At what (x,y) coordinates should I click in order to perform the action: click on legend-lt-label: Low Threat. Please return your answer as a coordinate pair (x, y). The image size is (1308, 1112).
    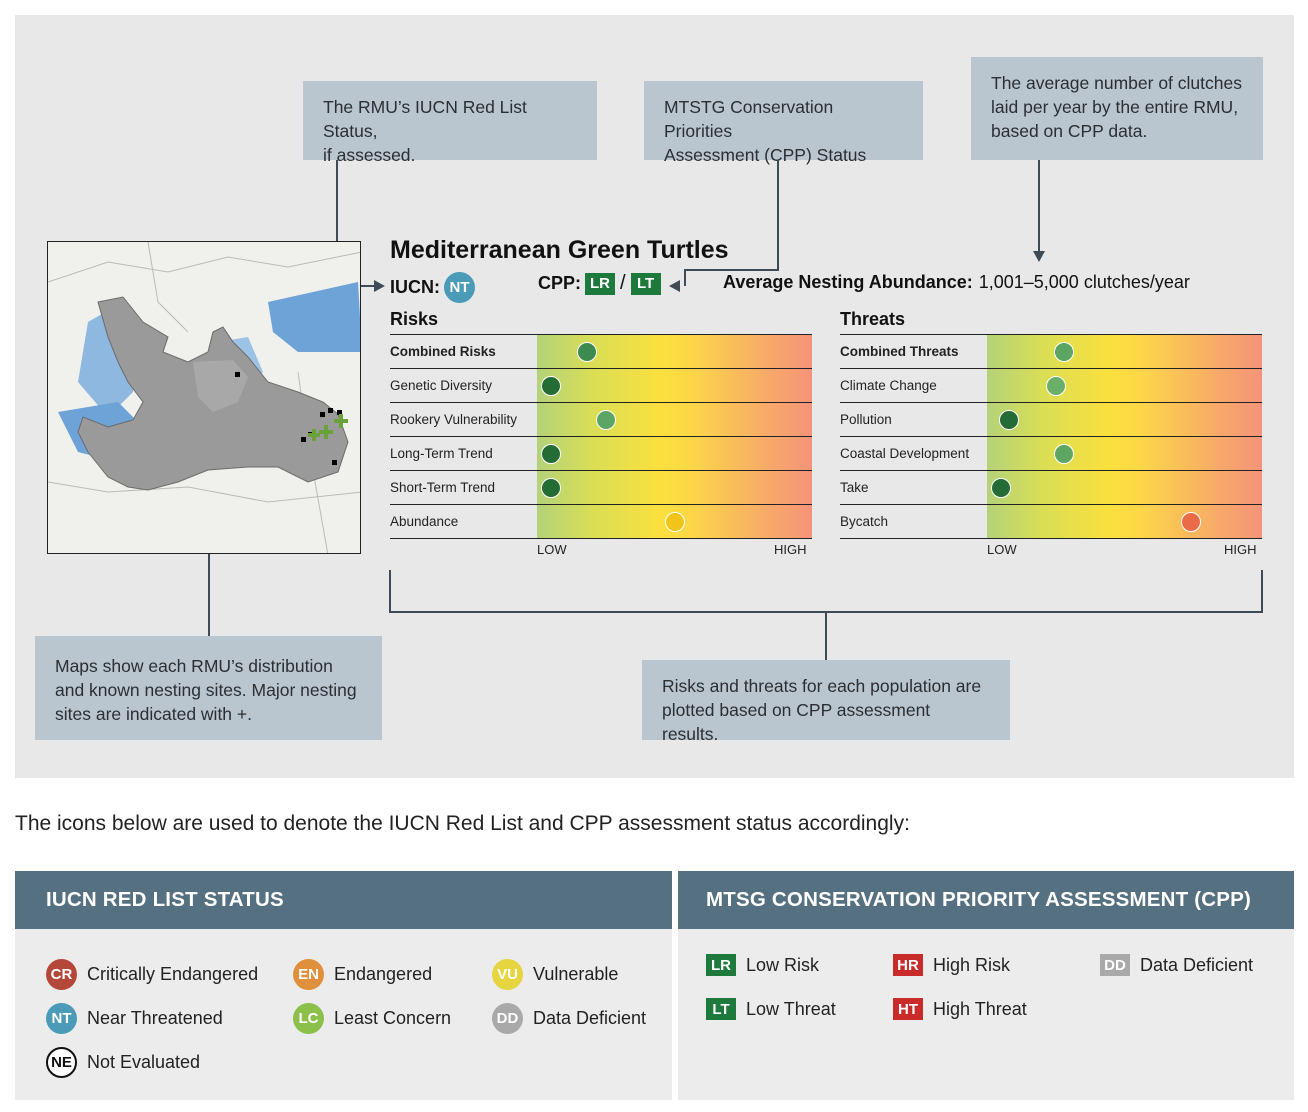
    Looking at the image, I should click on (791, 1008).